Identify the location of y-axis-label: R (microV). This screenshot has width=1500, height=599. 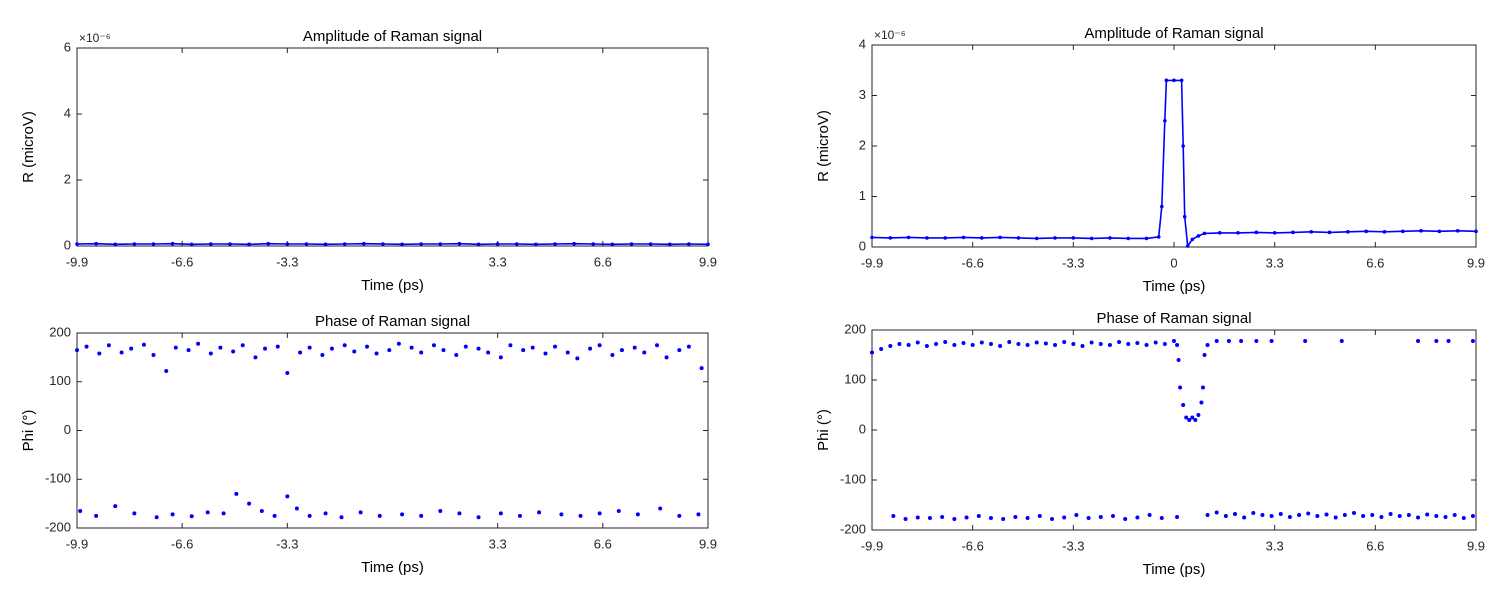
(823, 146).